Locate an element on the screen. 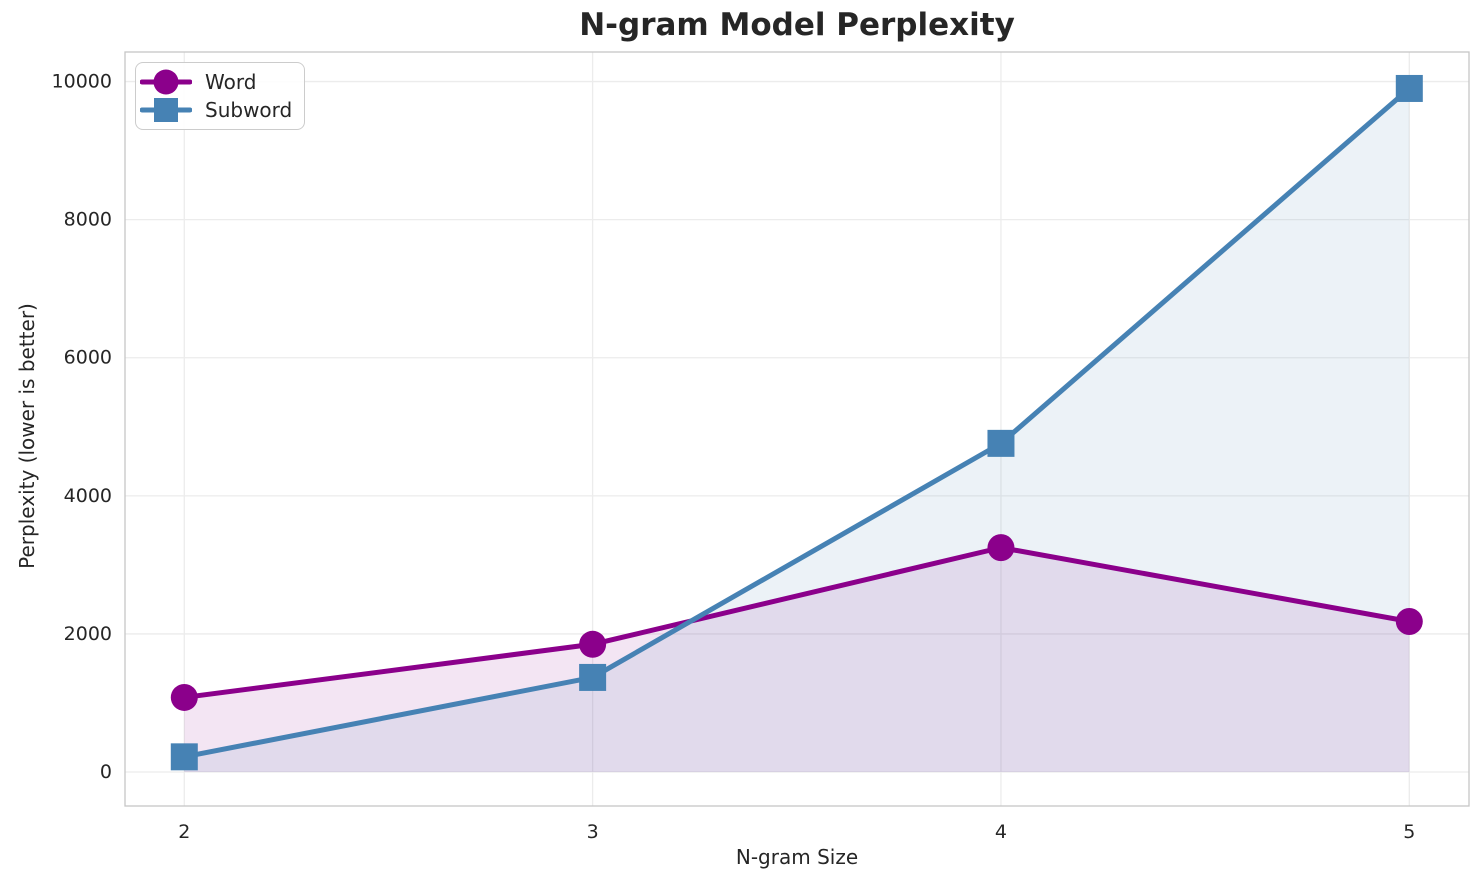 The height and width of the screenshot is (885, 1484). legend-item-word: Word is located at coordinates (218, 82).